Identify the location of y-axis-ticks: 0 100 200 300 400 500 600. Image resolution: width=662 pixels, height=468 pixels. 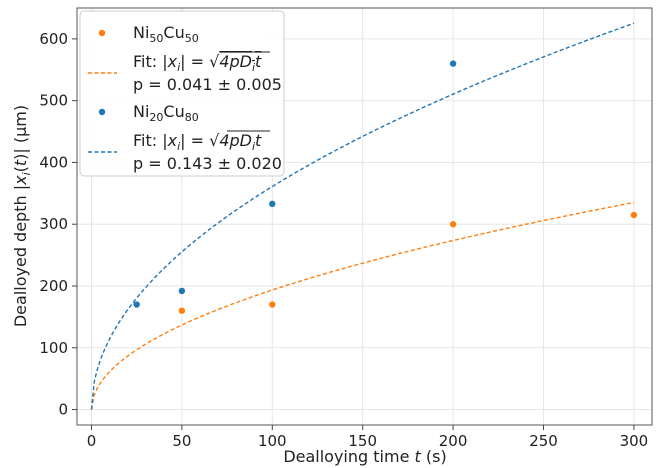
(58, 224).